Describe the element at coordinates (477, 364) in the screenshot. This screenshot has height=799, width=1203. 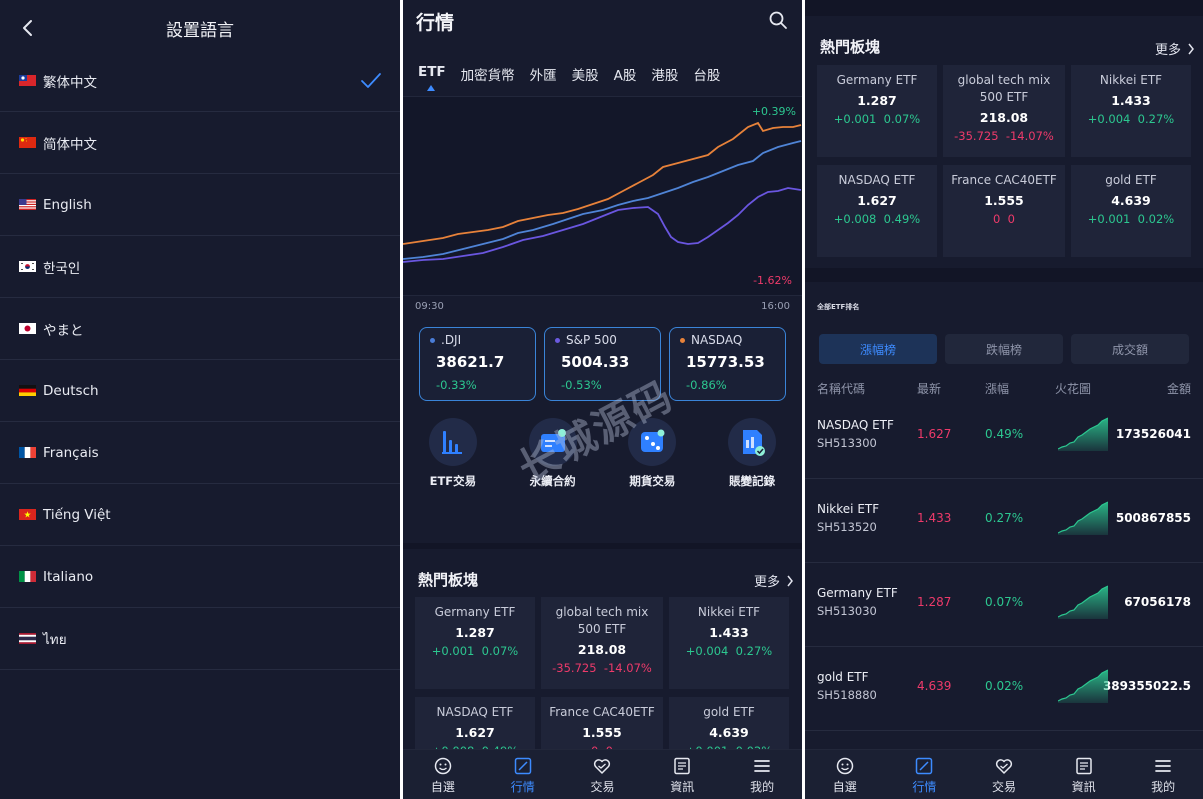
I see `index-card: .DJI 38621.7 -0.33%` at that location.